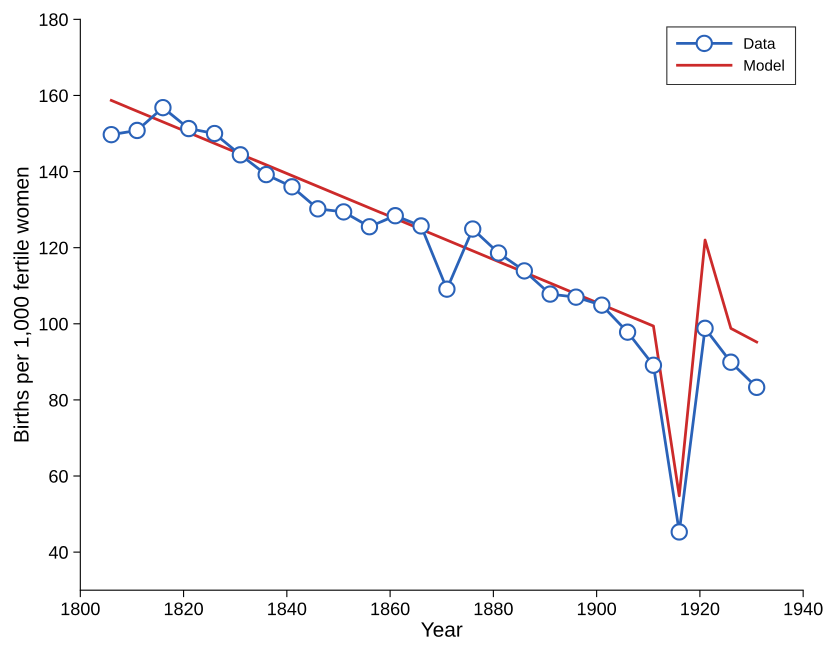  Describe the element at coordinates (493, 609) in the screenshot. I see `x-tick-label: 1880` at that location.